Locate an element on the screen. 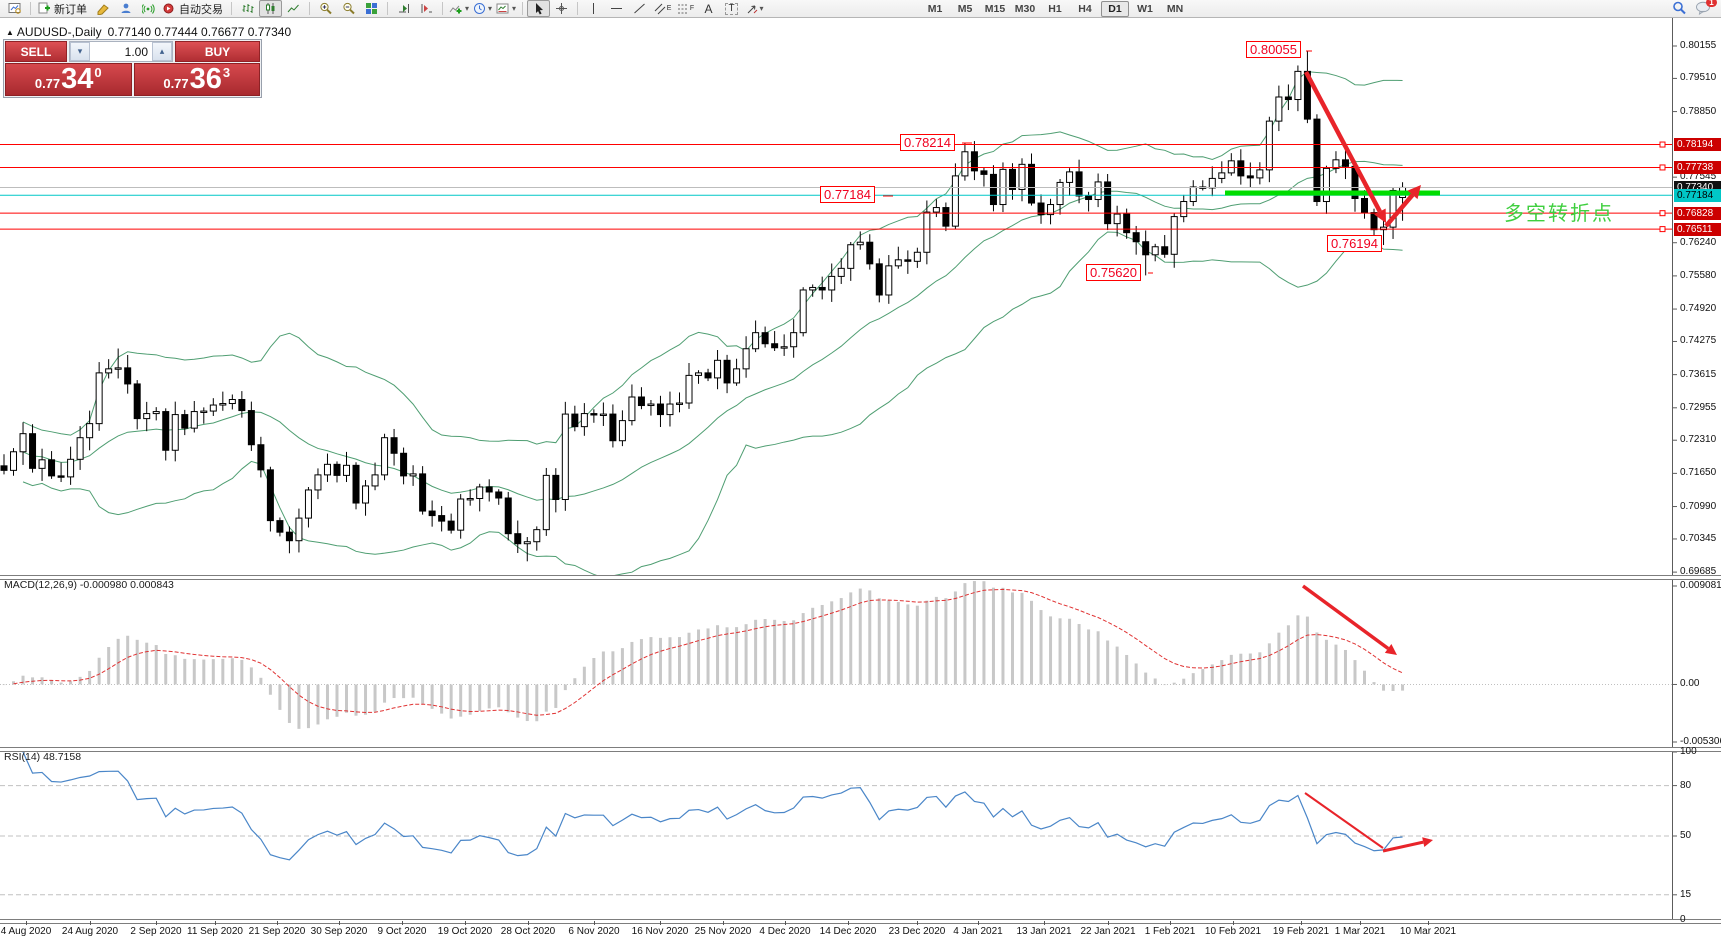  volume-decrease-button: ▾ is located at coordinates (80, 51).